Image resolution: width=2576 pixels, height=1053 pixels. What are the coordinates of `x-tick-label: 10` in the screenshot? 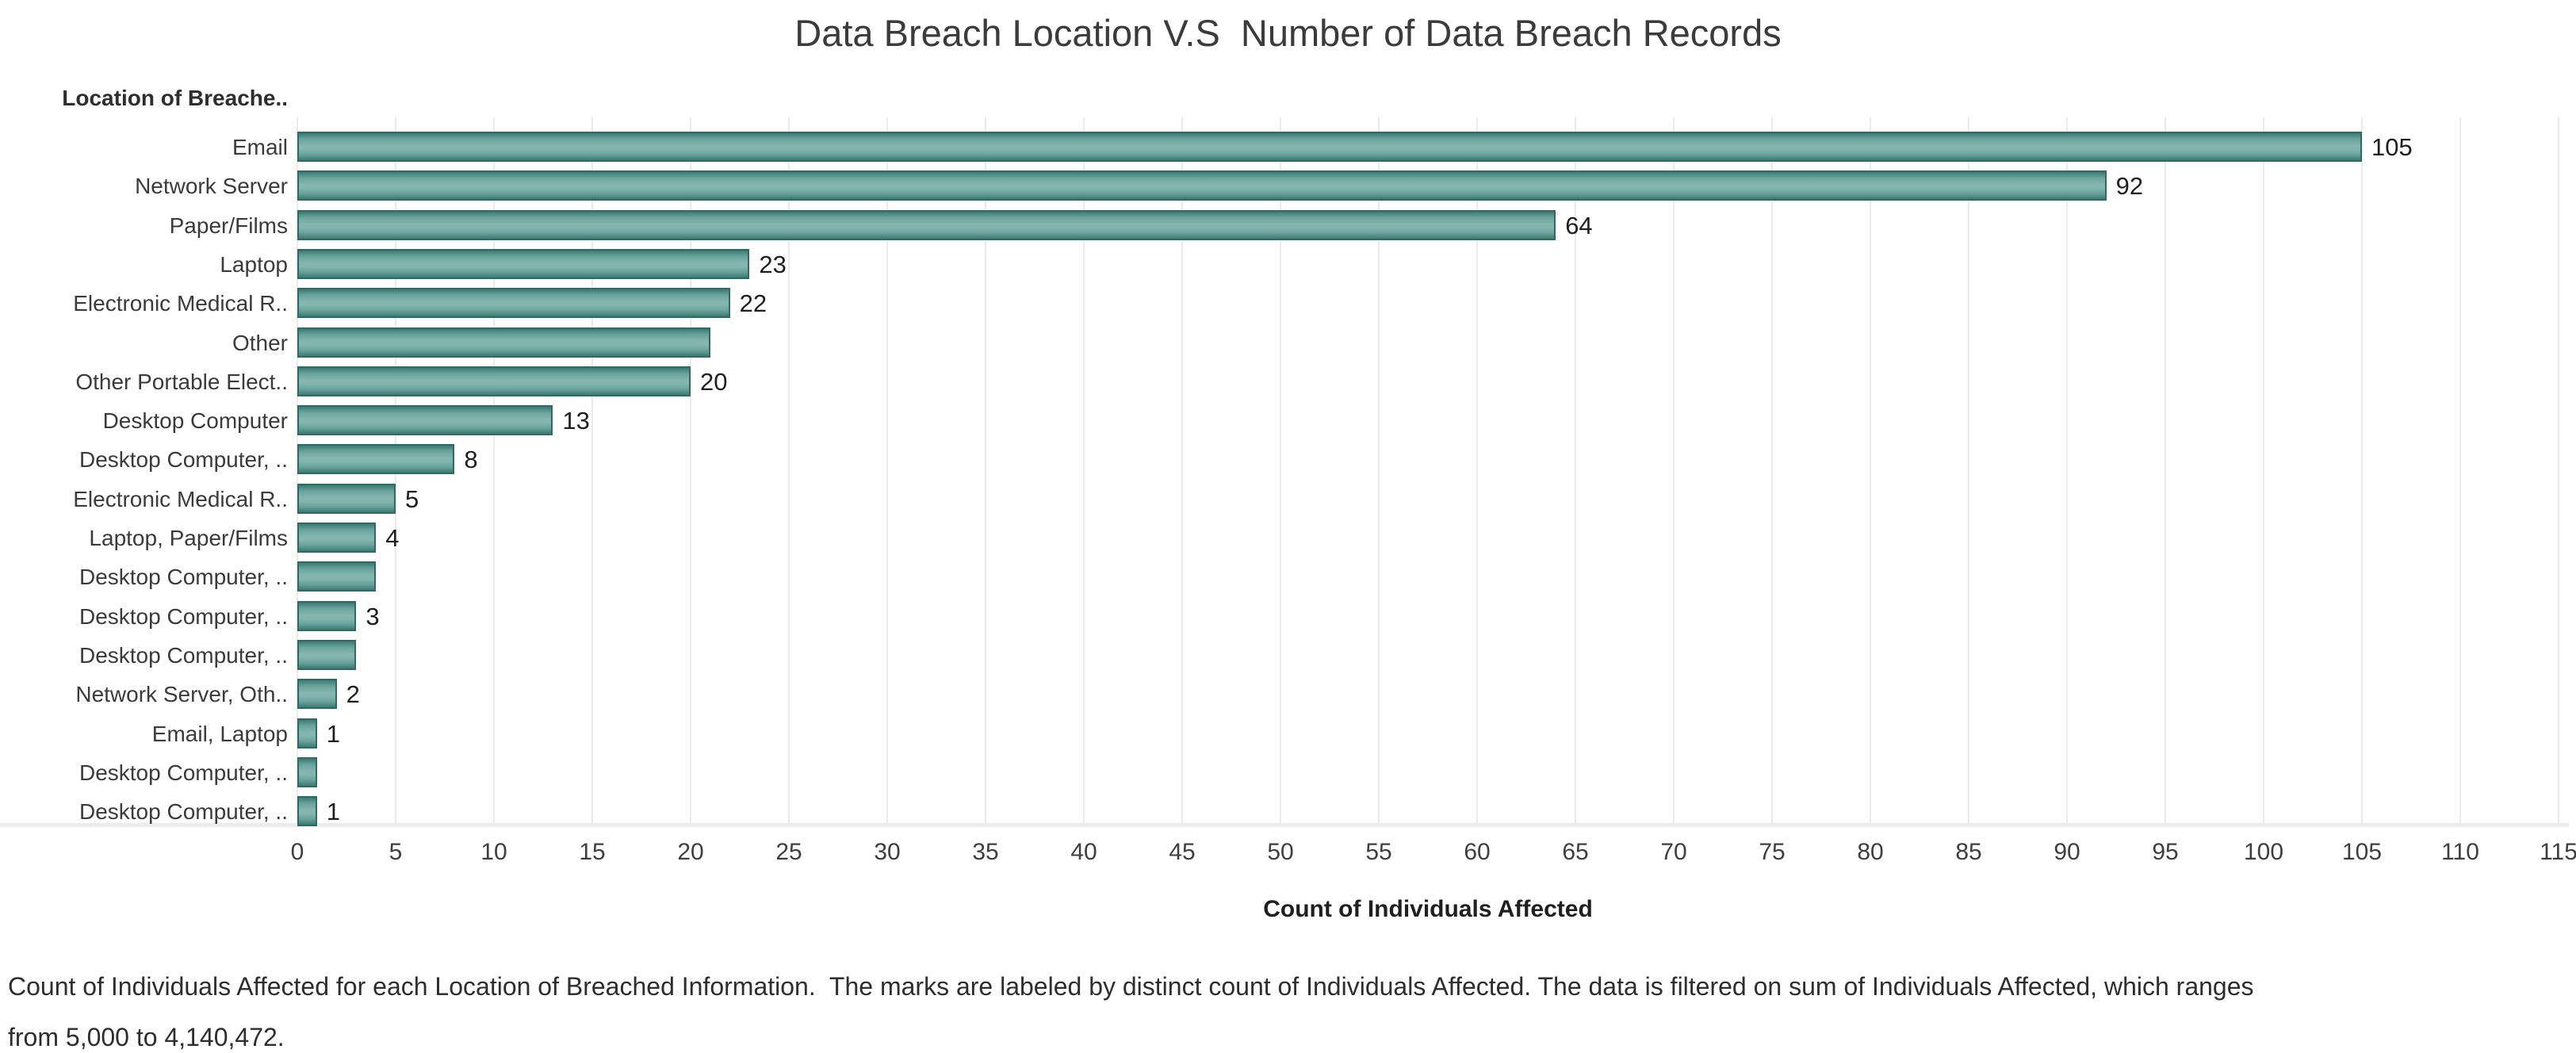 It's located at (493, 852).